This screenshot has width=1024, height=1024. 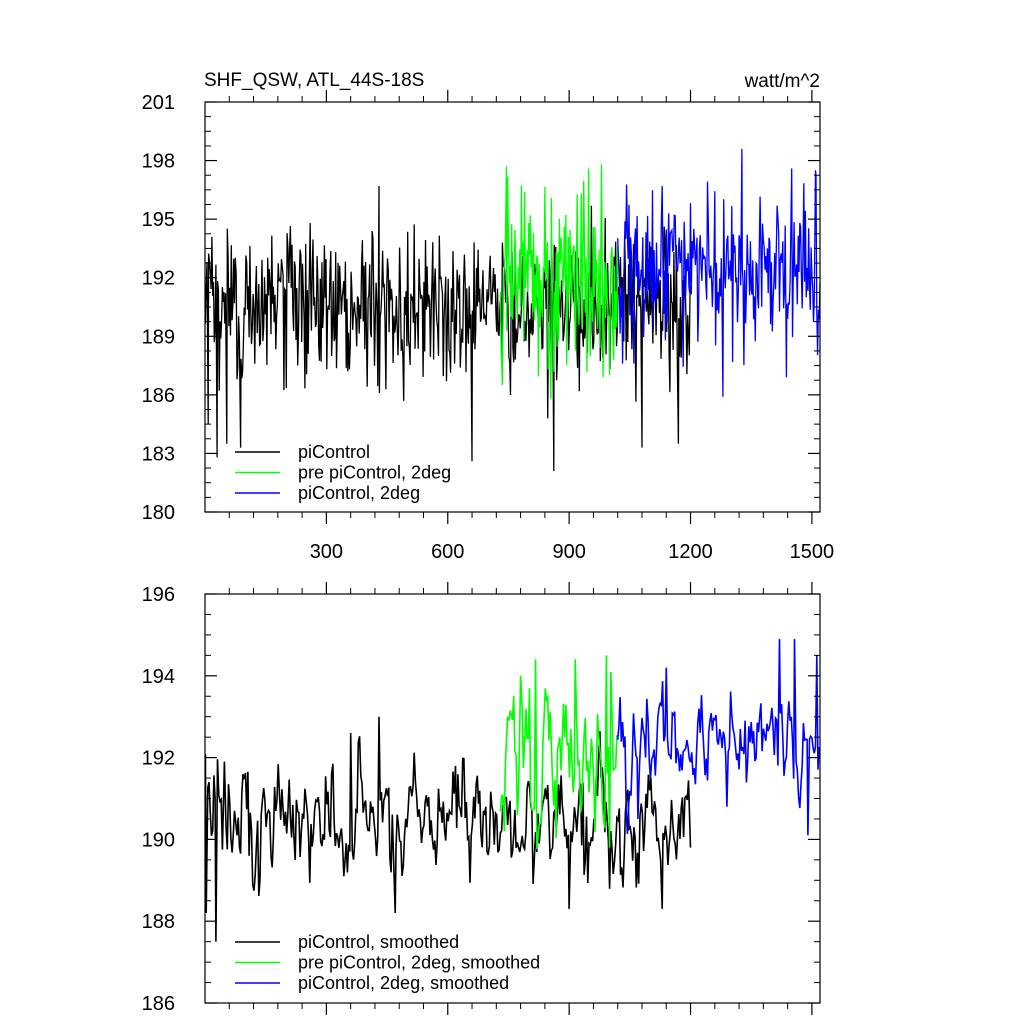 I want to click on top-x-tick-label: 1500, so click(x=812, y=552).